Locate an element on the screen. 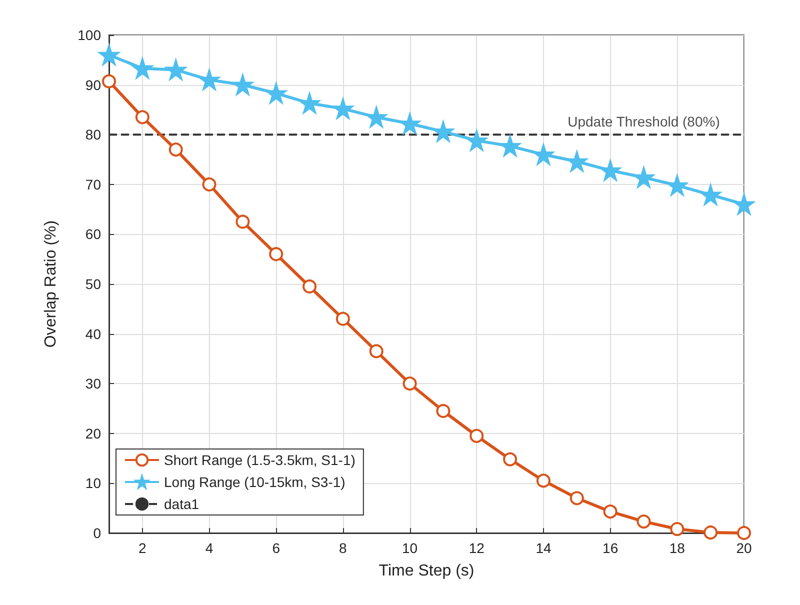  x-axis-title: Time Step (s) is located at coordinates (426, 571).